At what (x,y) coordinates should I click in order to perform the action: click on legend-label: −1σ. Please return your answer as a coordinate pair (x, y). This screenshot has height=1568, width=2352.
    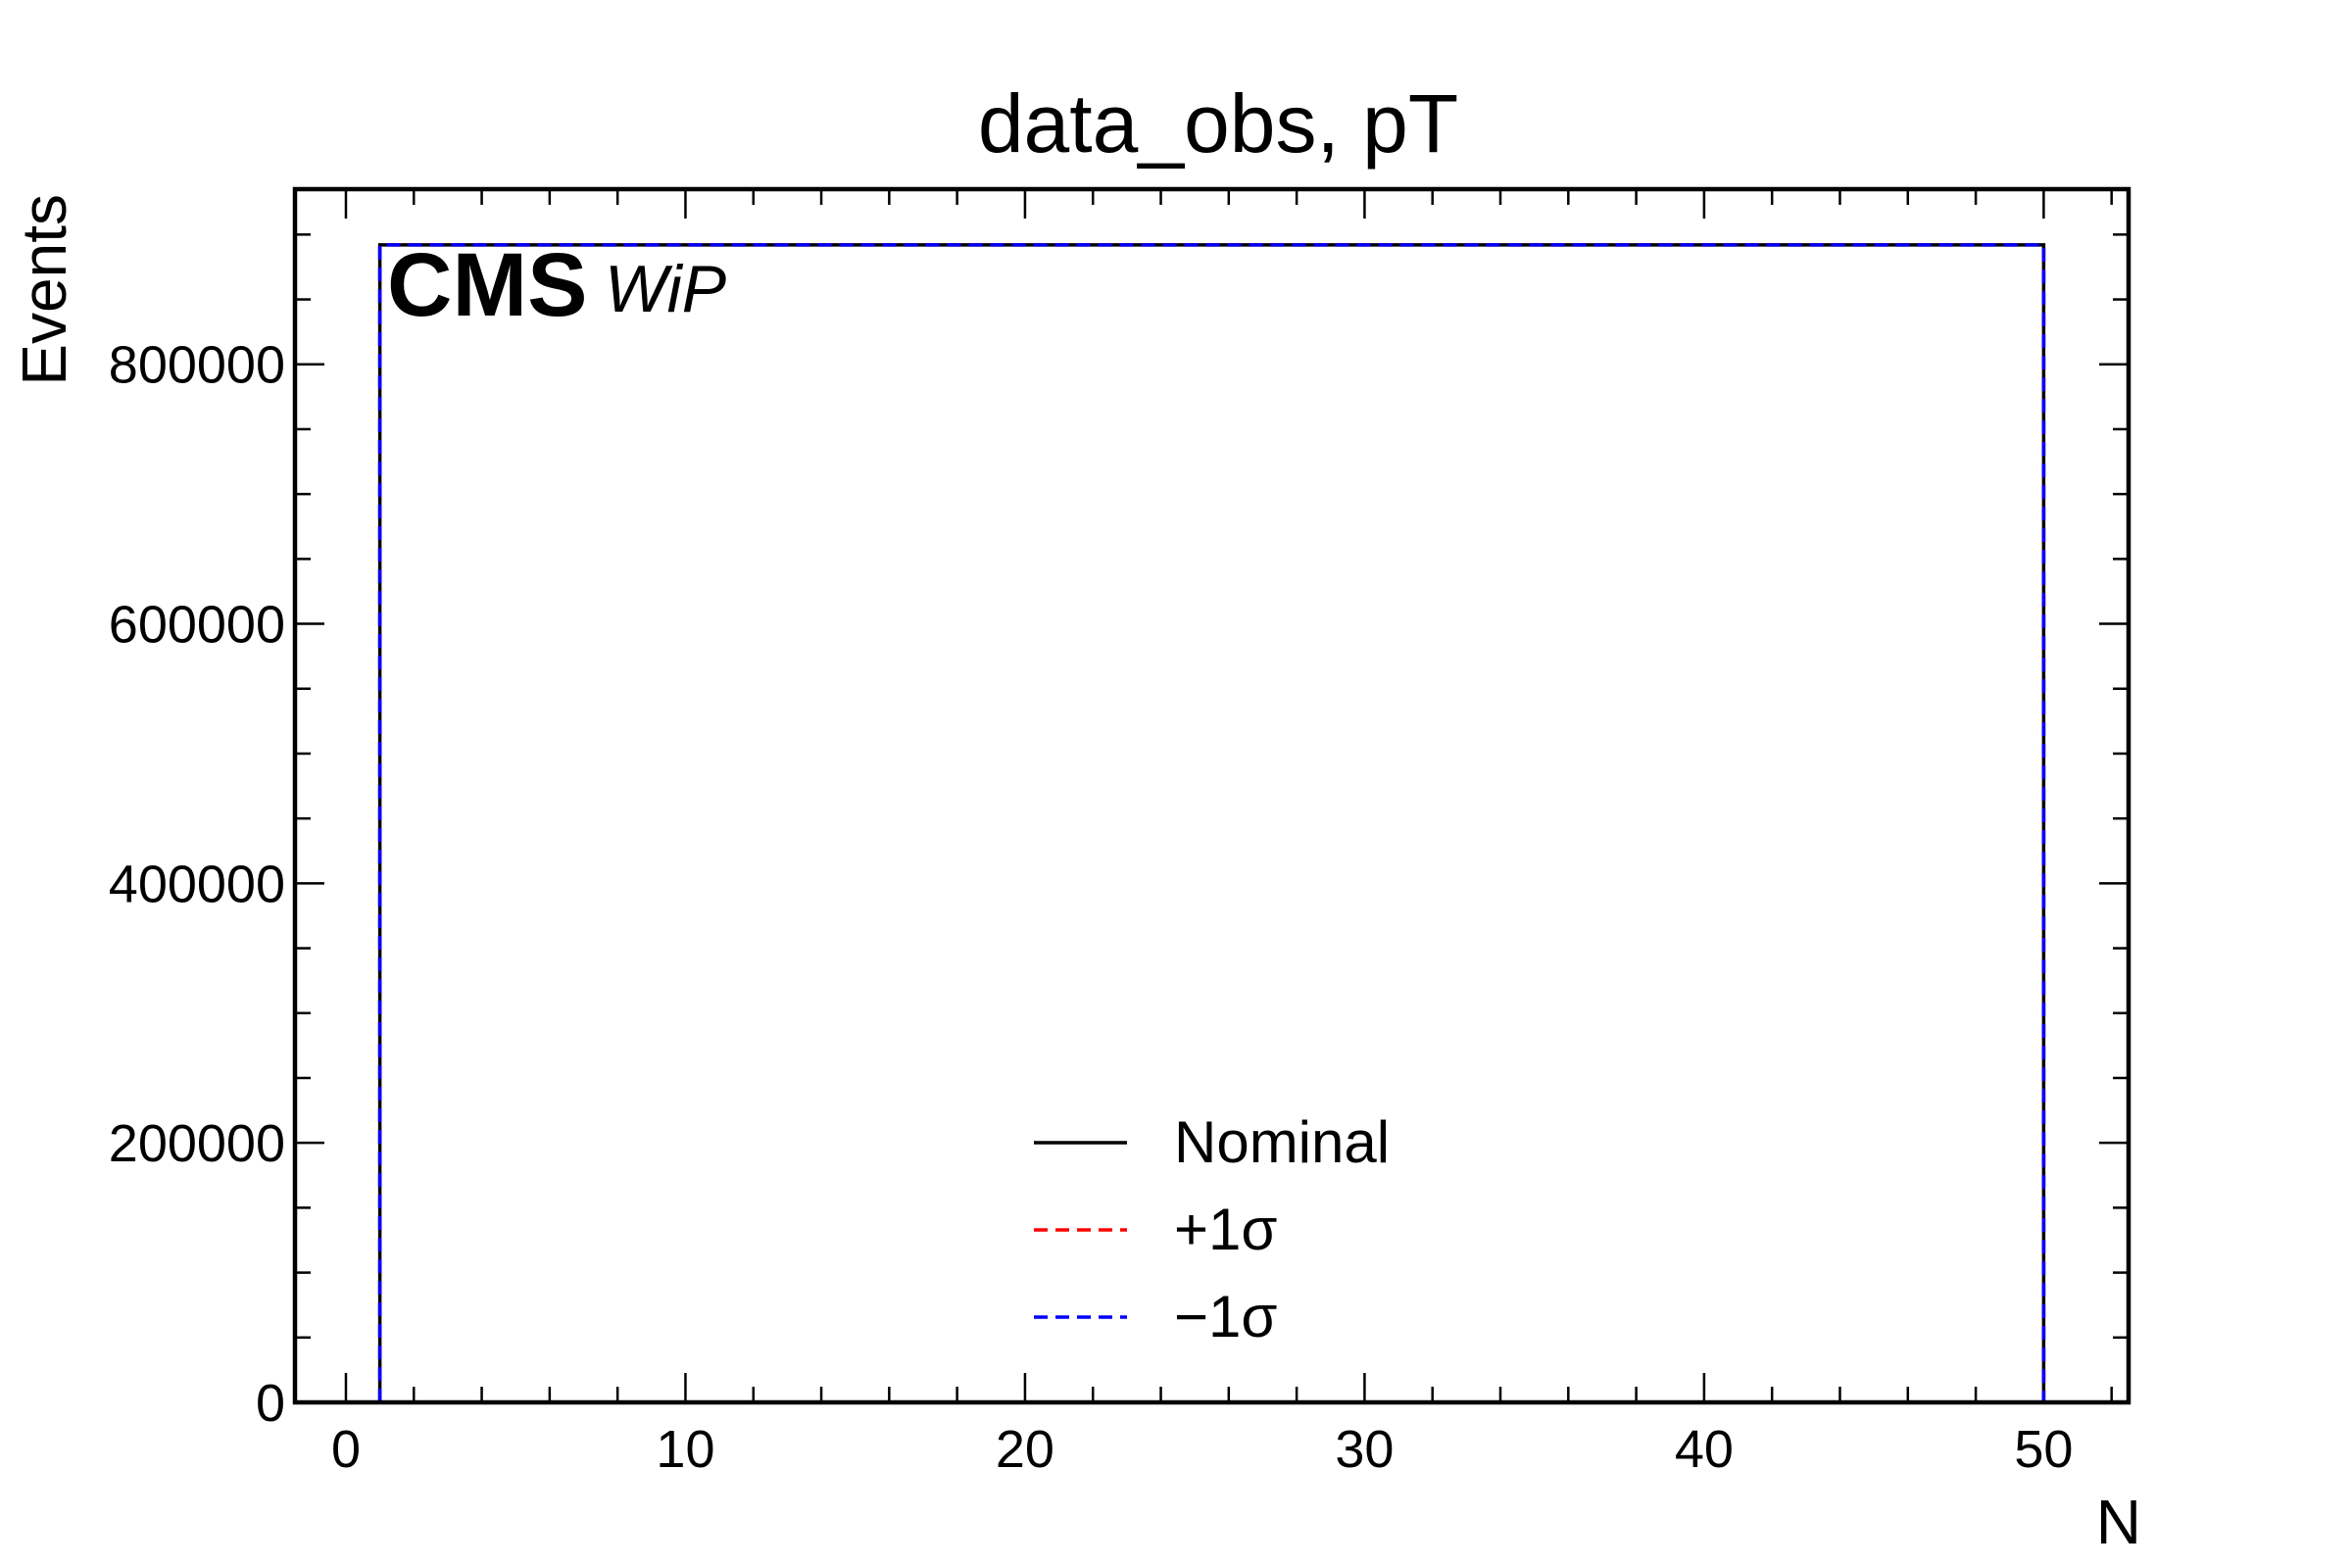
    Looking at the image, I should click on (1225, 1316).